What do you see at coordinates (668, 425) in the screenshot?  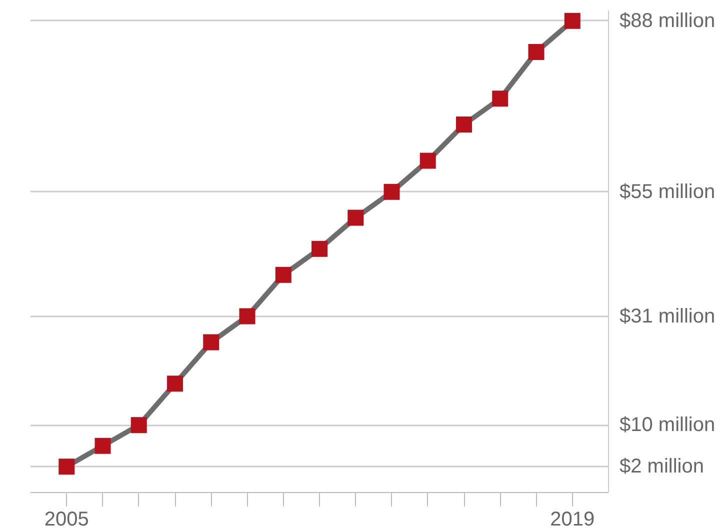 I see `y-tick-label: $10 million` at bounding box center [668, 425].